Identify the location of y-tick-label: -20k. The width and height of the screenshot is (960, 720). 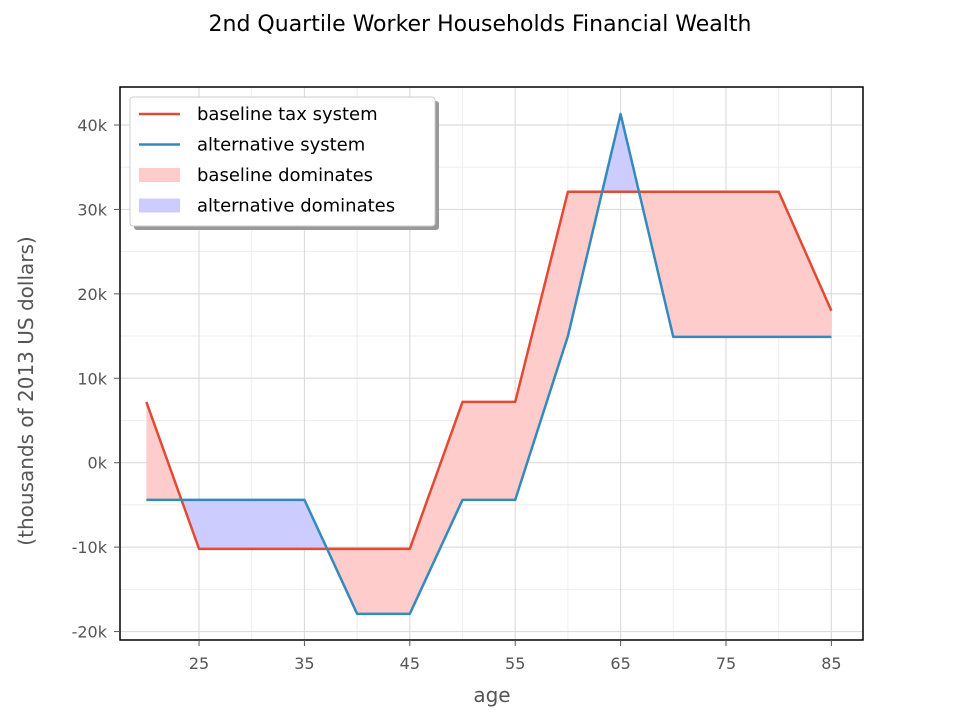
(90, 632).